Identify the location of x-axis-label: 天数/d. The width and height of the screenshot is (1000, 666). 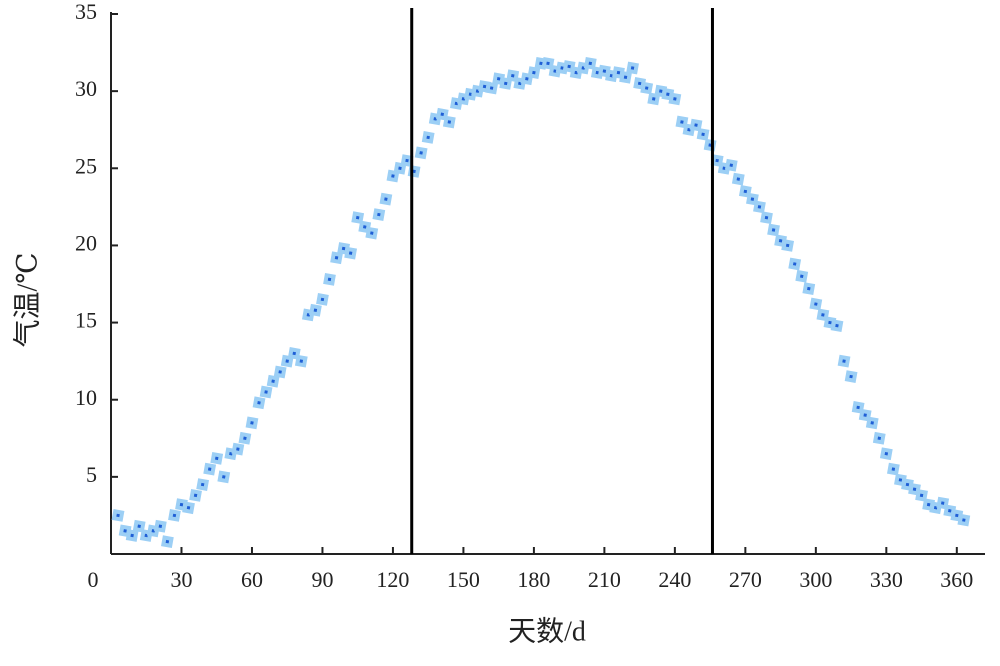
(547, 631).